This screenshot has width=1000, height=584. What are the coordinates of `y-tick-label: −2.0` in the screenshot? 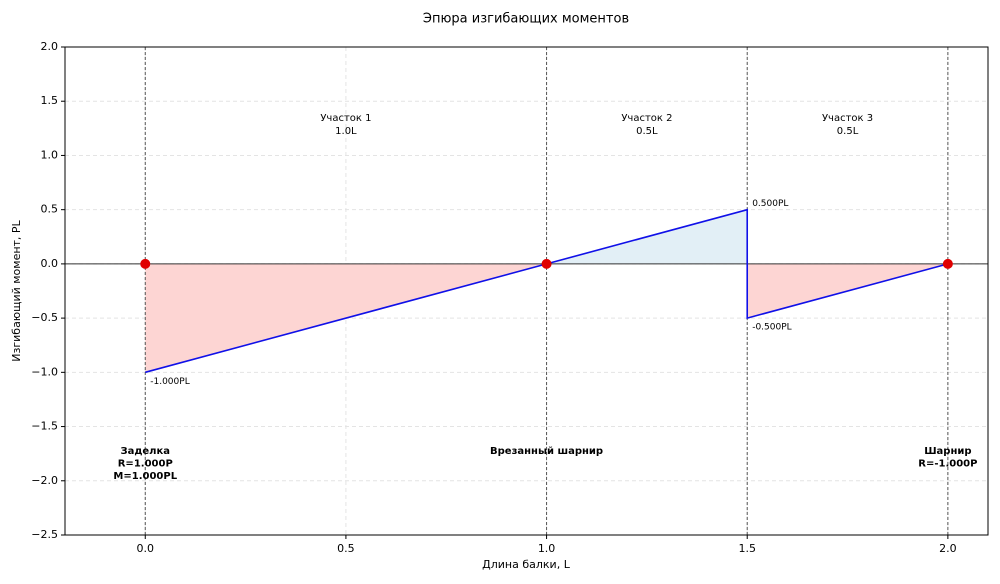 It's located at (44, 480).